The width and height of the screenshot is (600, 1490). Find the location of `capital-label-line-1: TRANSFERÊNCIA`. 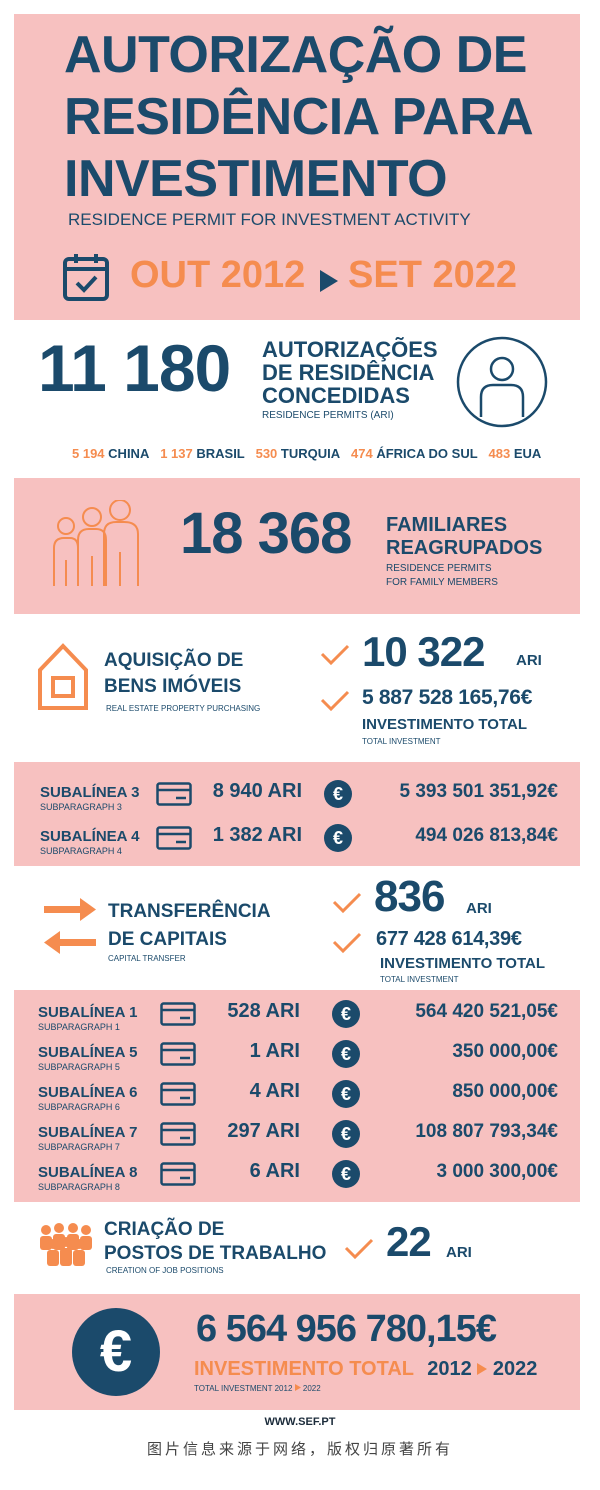

capital-label-line-1: TRANSFERÊNCIA is located at coordinates (189, 911).